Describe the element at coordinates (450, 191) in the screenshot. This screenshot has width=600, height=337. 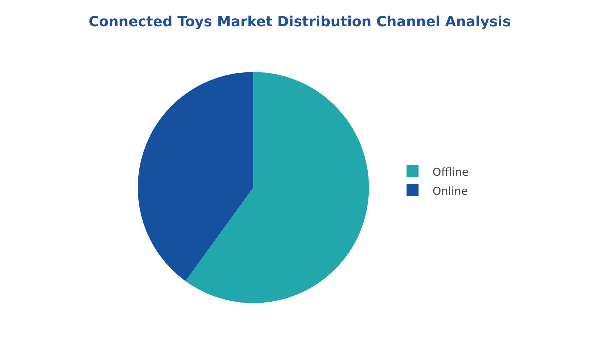
I see `legend-label: Online` at that location.